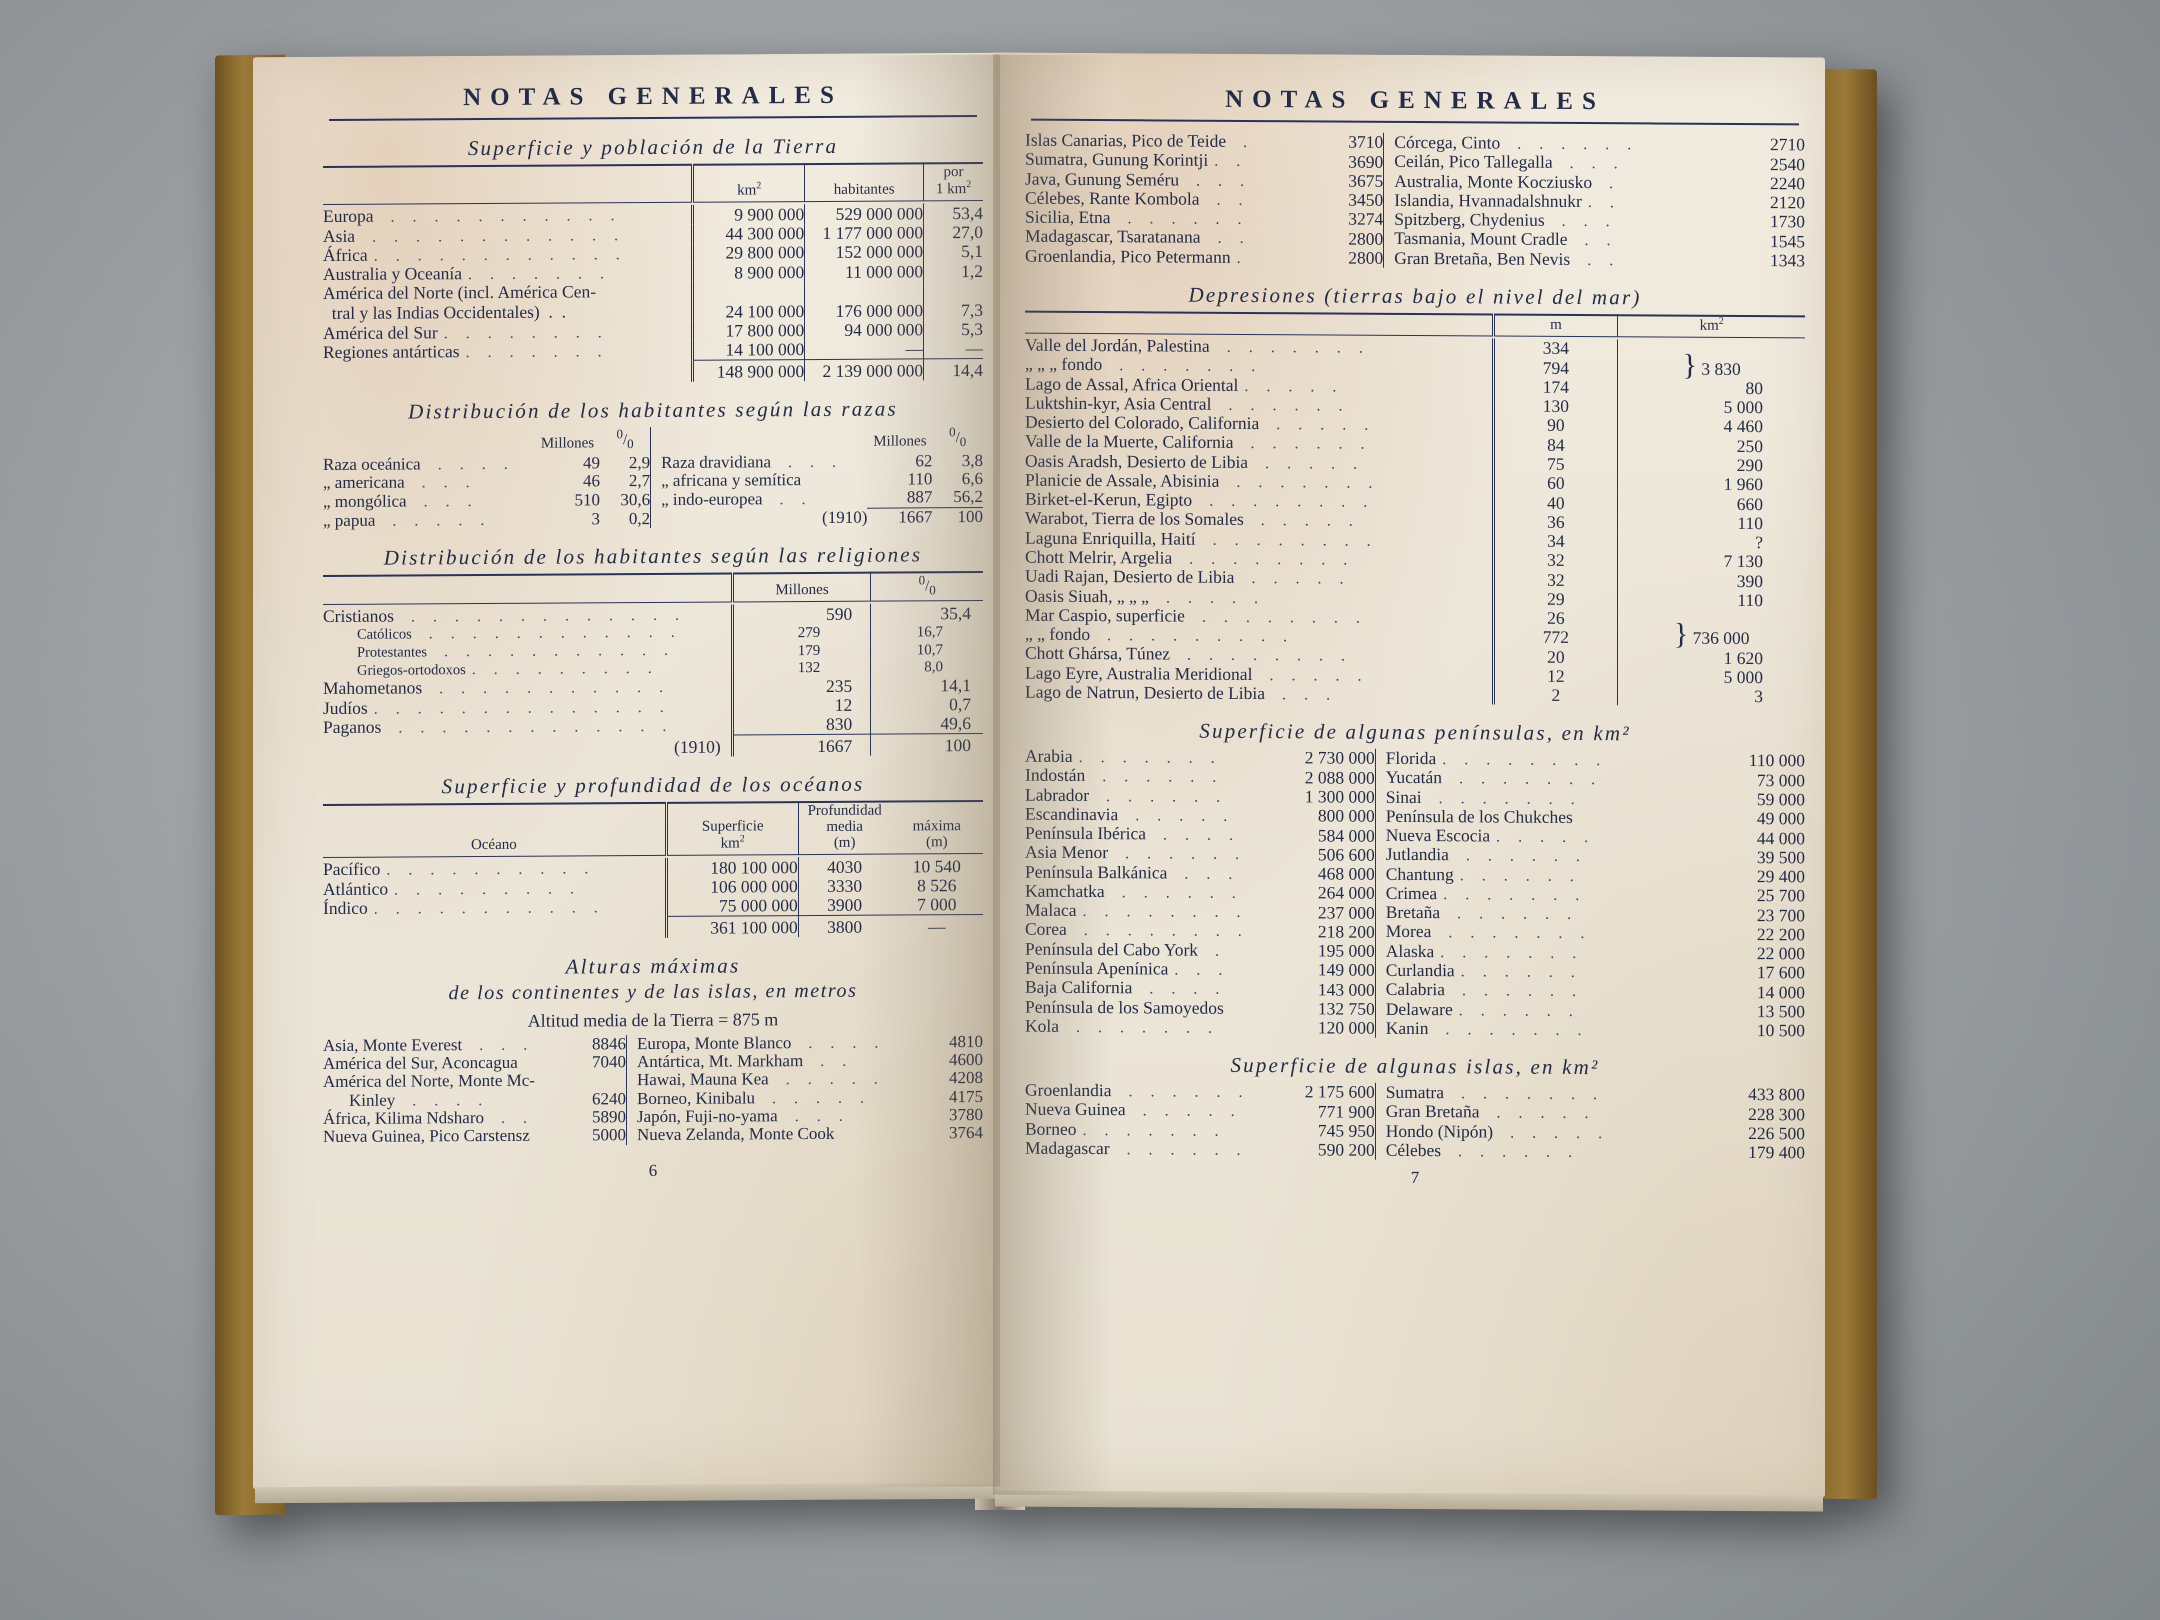 The width and height of the screenshot is (2160, 1620). I want to click on cell-maxima: 10 540, so click(936, 866).